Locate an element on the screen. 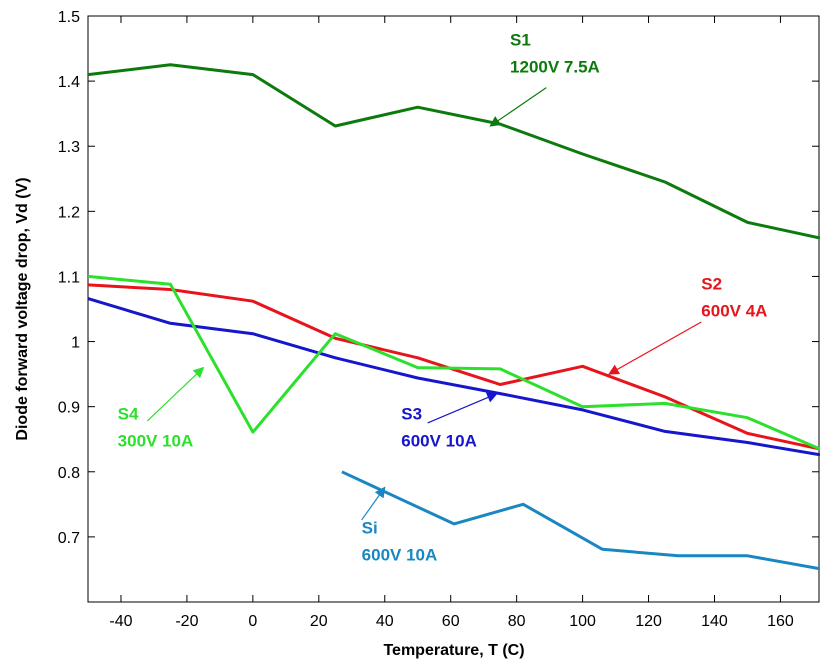  x-tick-label: 40 is located at coordinates (385, 621).